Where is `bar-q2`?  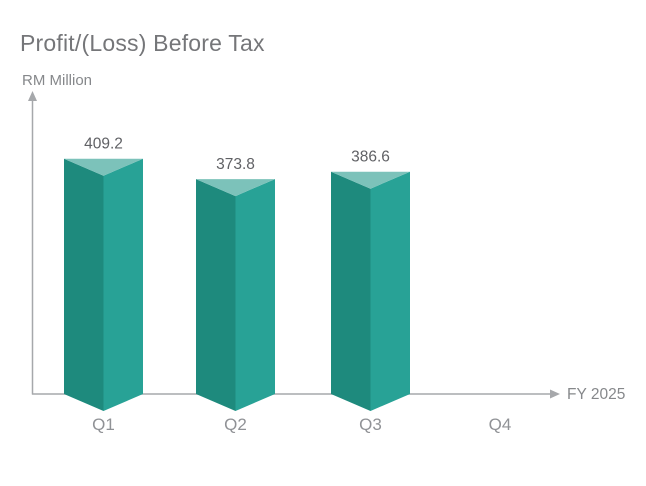 bar-q2 is located at coordinates (235, 295).